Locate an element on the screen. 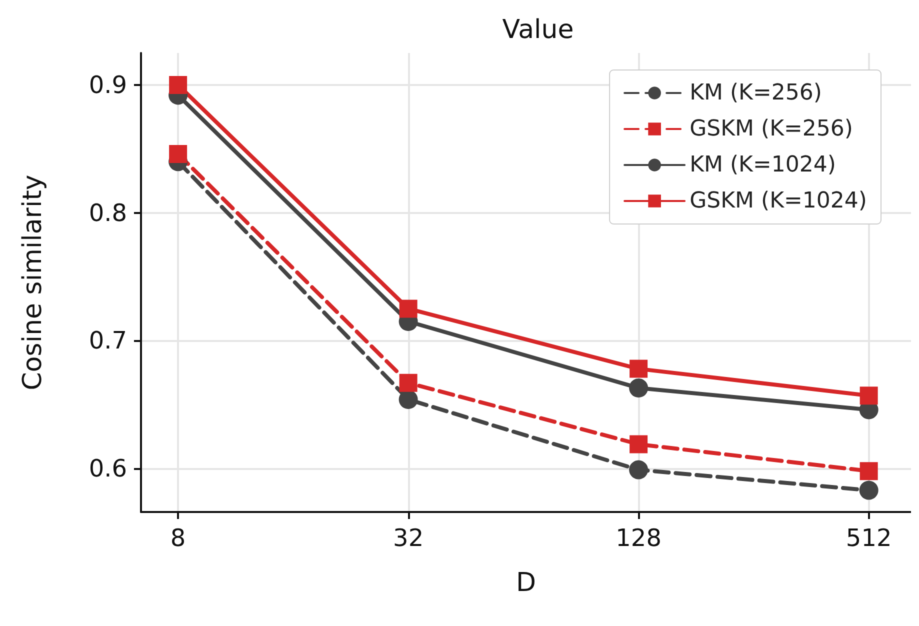 The width and height of the screenshot is (919, 626). y-tick-label: 0.6 is located at coordinates (107, 468).